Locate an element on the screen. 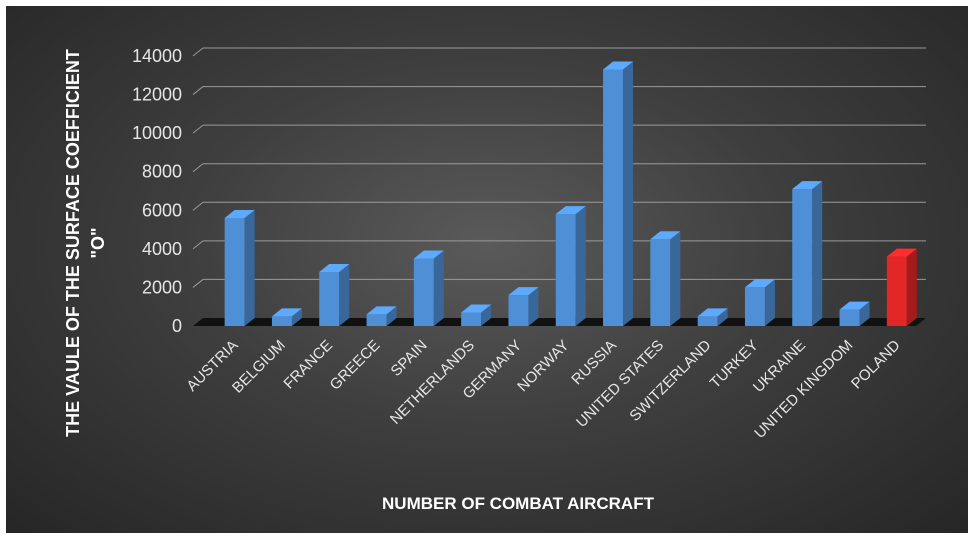 This screenshot has width=974, height=539. y-tick-label: 10000 is located at coordinates (157, 133).